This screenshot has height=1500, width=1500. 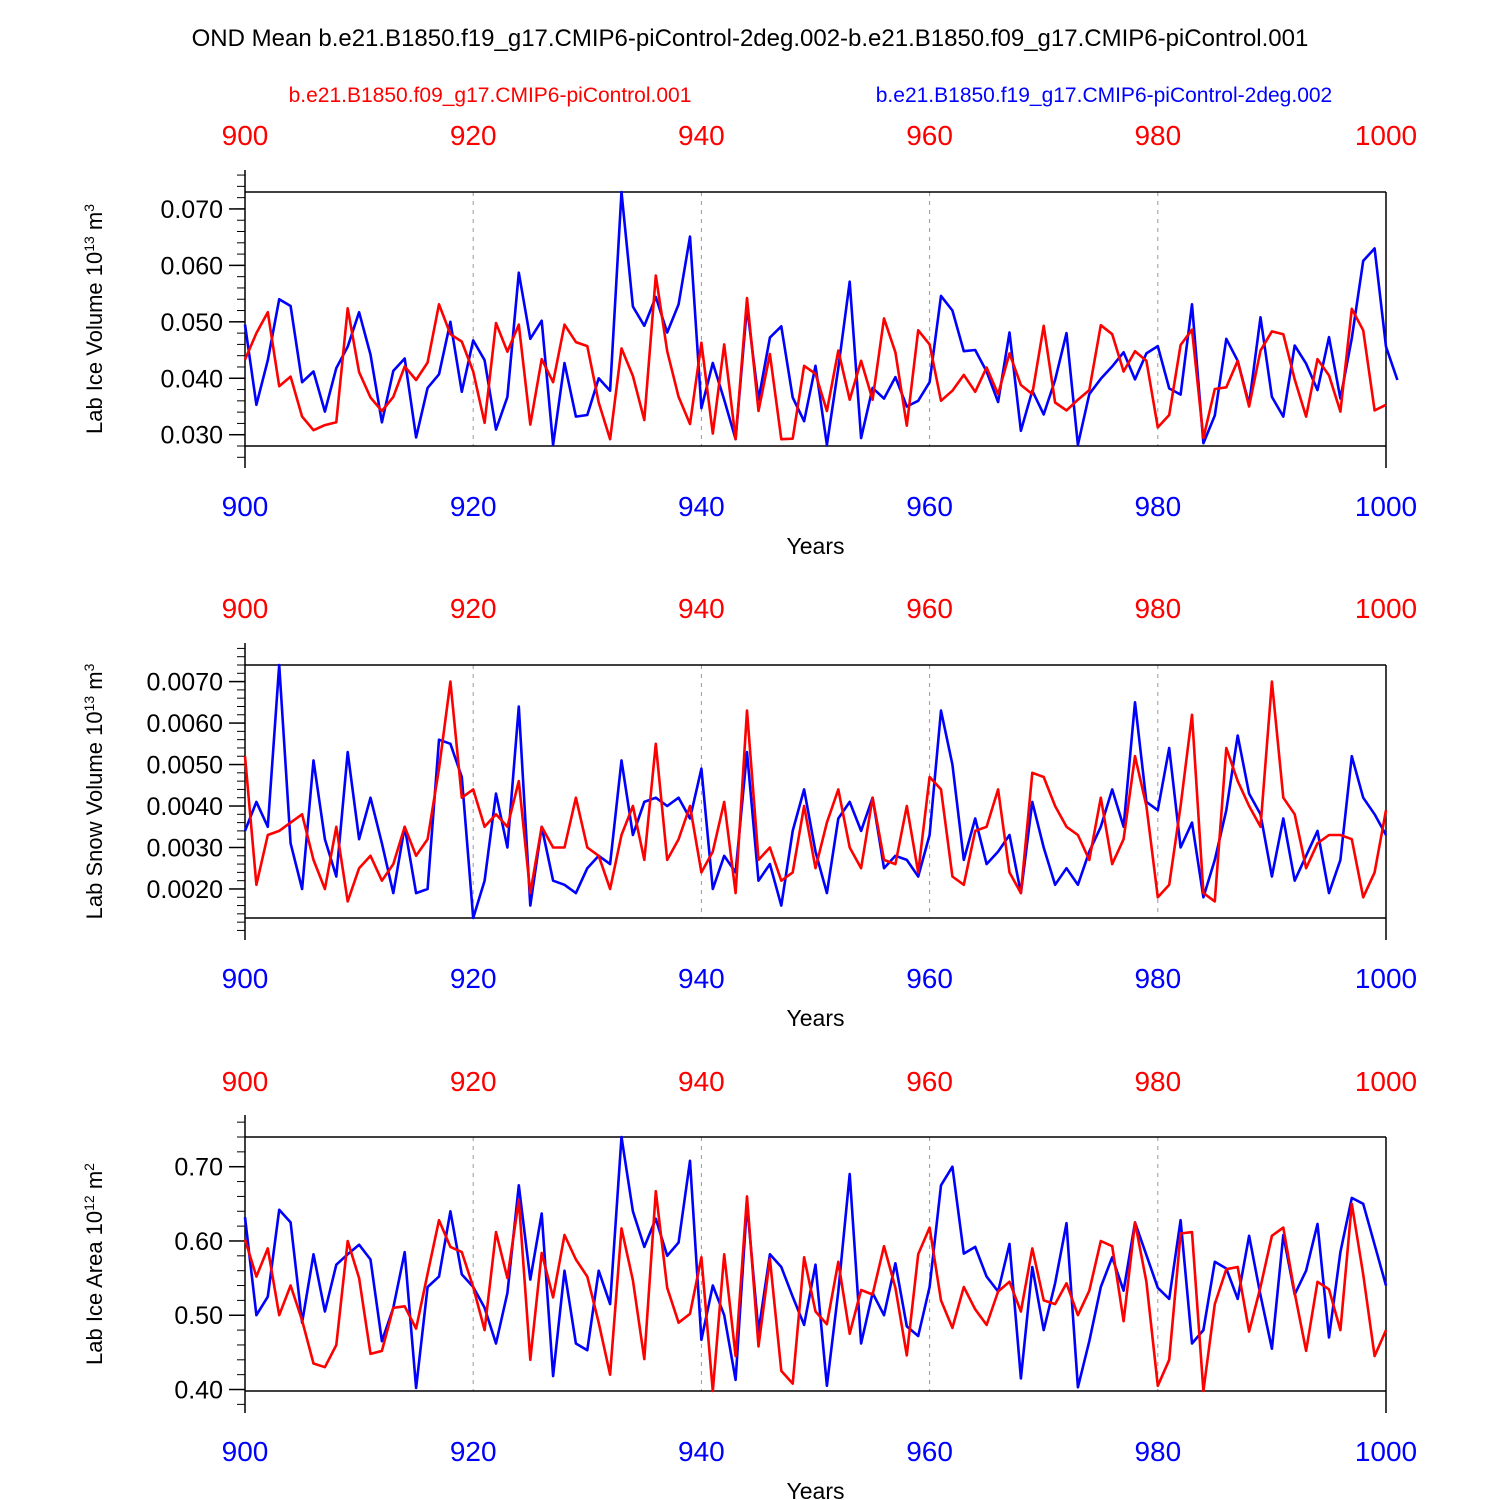 I want to click on legend-red-label: b.e21.B1850.f09_g17.CMIP6-piControl.001, so click(x=490, y=95).